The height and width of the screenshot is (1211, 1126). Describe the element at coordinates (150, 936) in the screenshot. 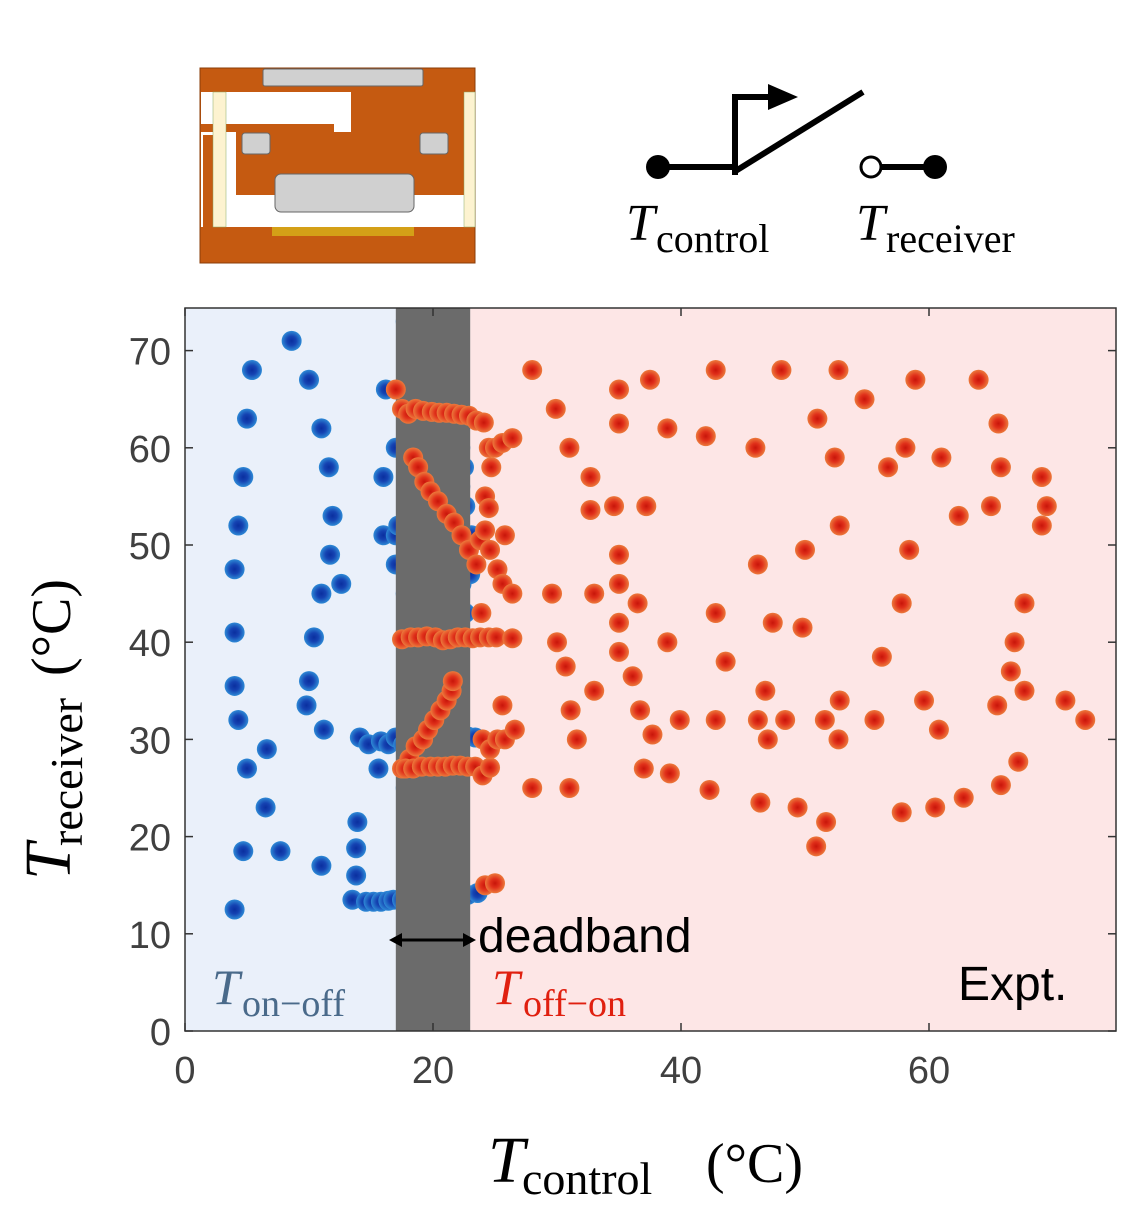

I see `y-tick-label: 10` at that location.